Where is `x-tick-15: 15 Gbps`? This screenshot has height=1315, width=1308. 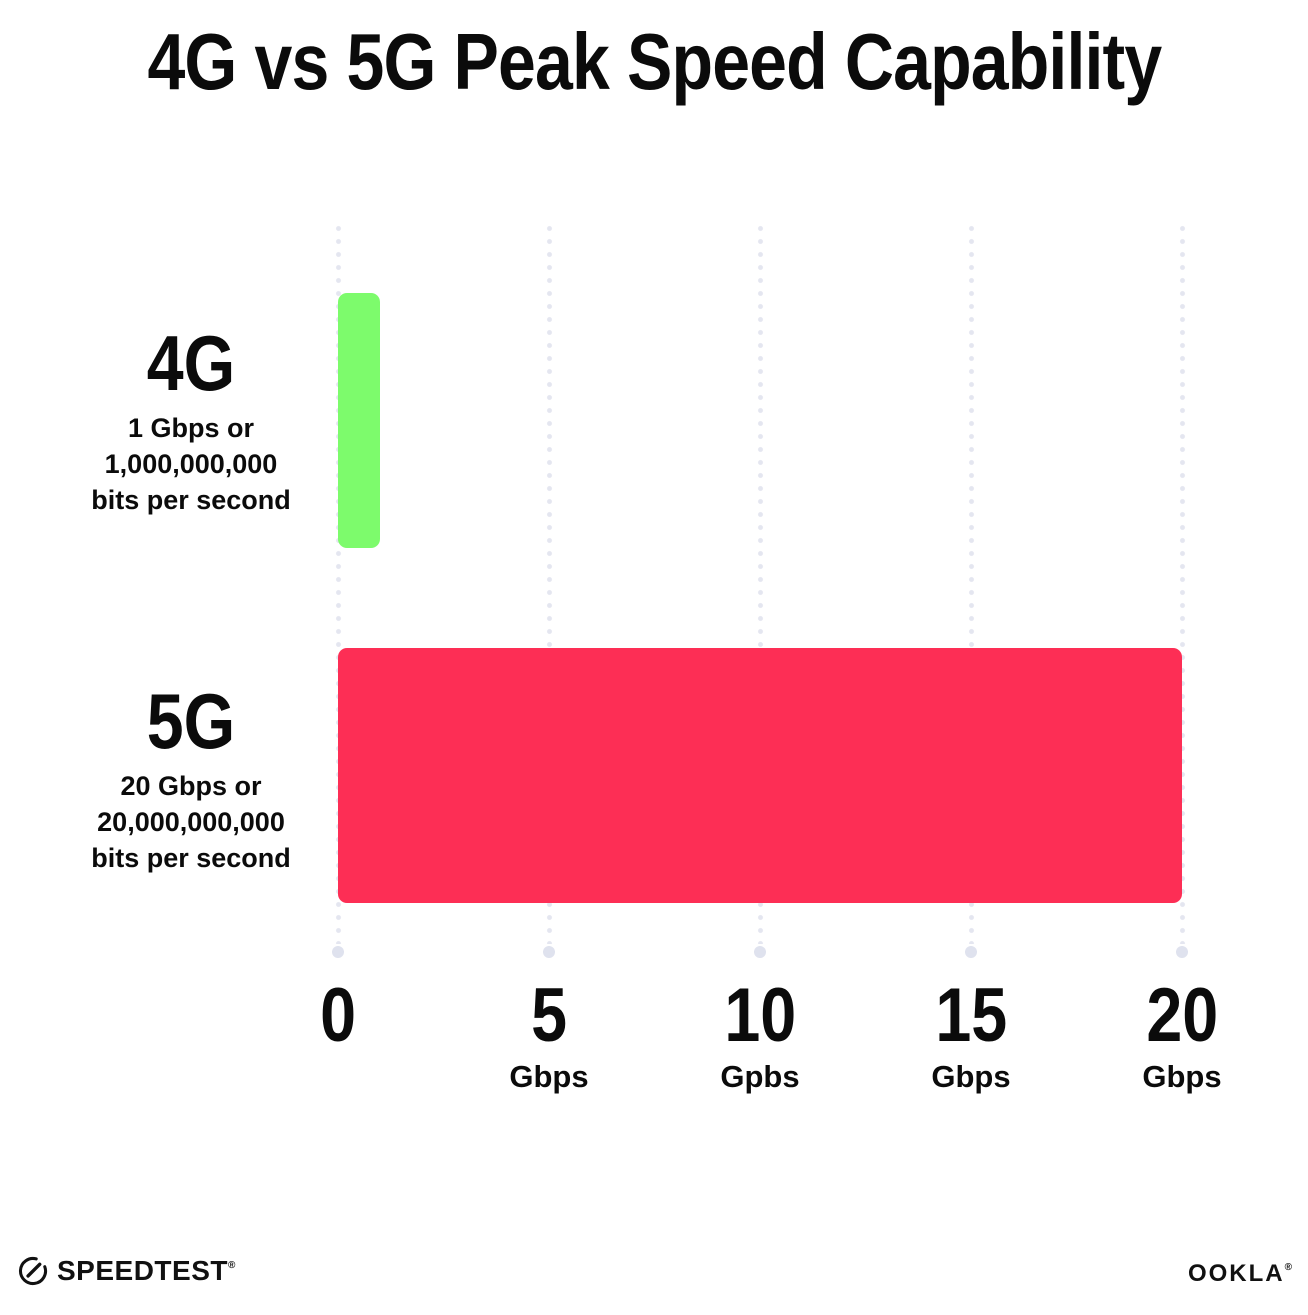 x-tick-15: 15 Gbps is located at coordinates (971, 1036).